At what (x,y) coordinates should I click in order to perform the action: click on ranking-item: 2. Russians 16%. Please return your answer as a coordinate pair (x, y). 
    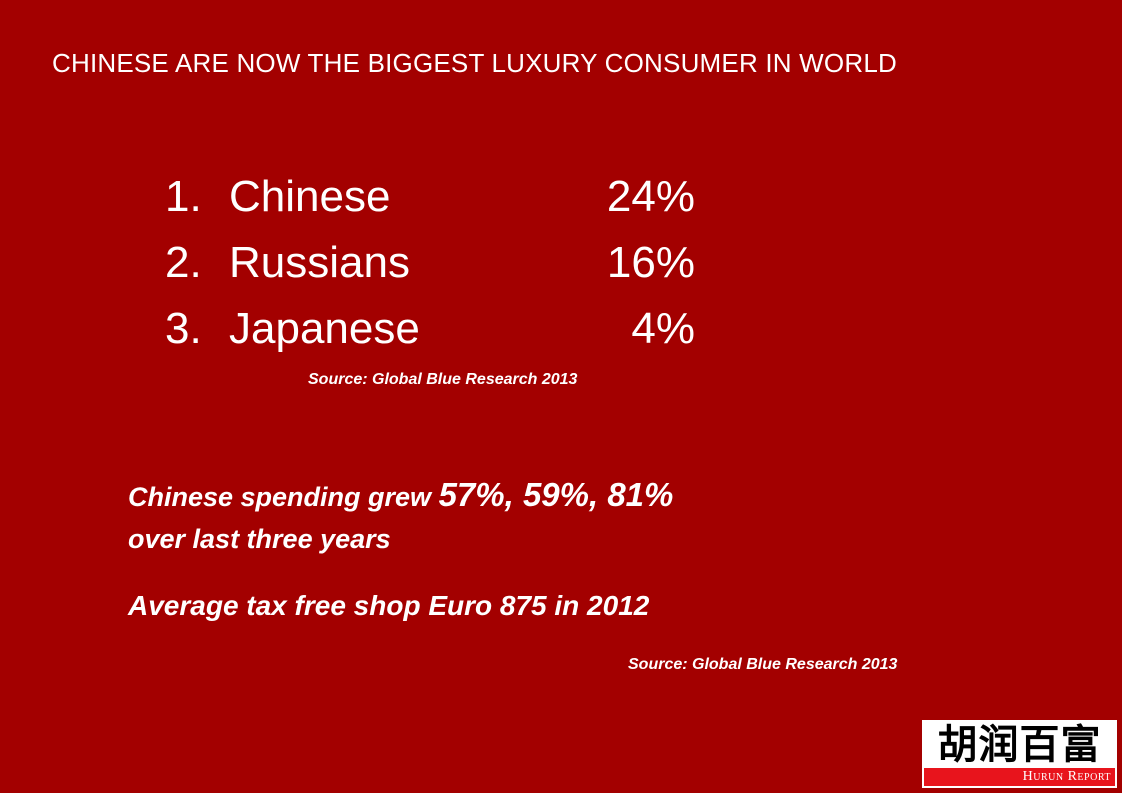
    Looking at the image, I should click on (435, 266).